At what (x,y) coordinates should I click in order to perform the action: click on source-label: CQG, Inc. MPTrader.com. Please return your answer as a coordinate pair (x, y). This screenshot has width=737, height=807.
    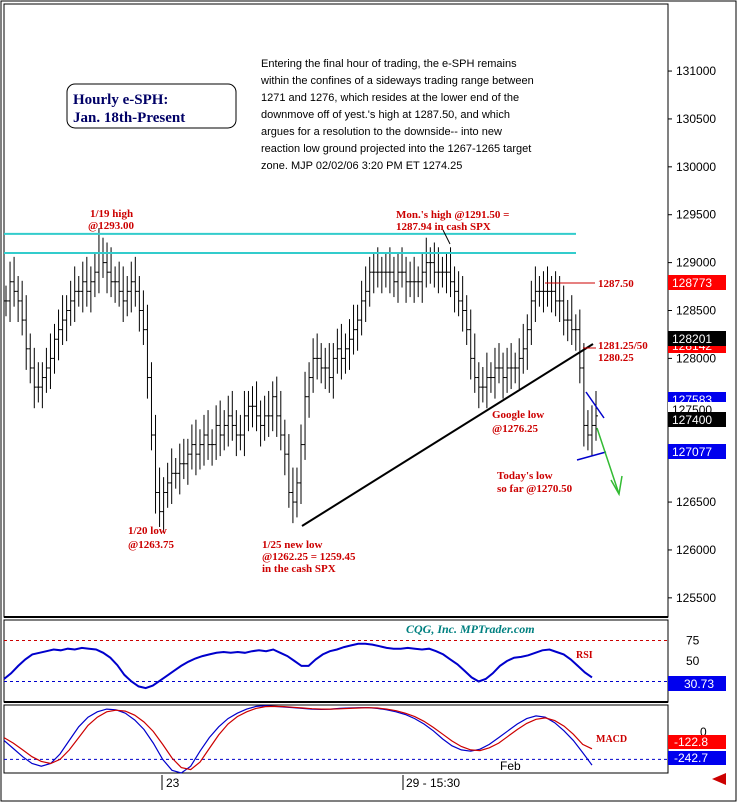
    Looking at the image, I should click on (470, 629).